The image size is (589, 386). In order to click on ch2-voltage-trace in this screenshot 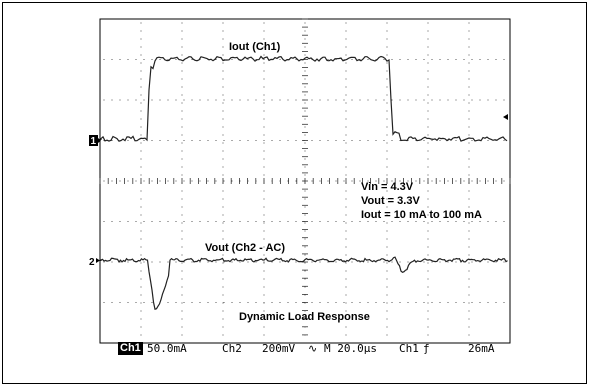, I will do `click(304, 283)`.